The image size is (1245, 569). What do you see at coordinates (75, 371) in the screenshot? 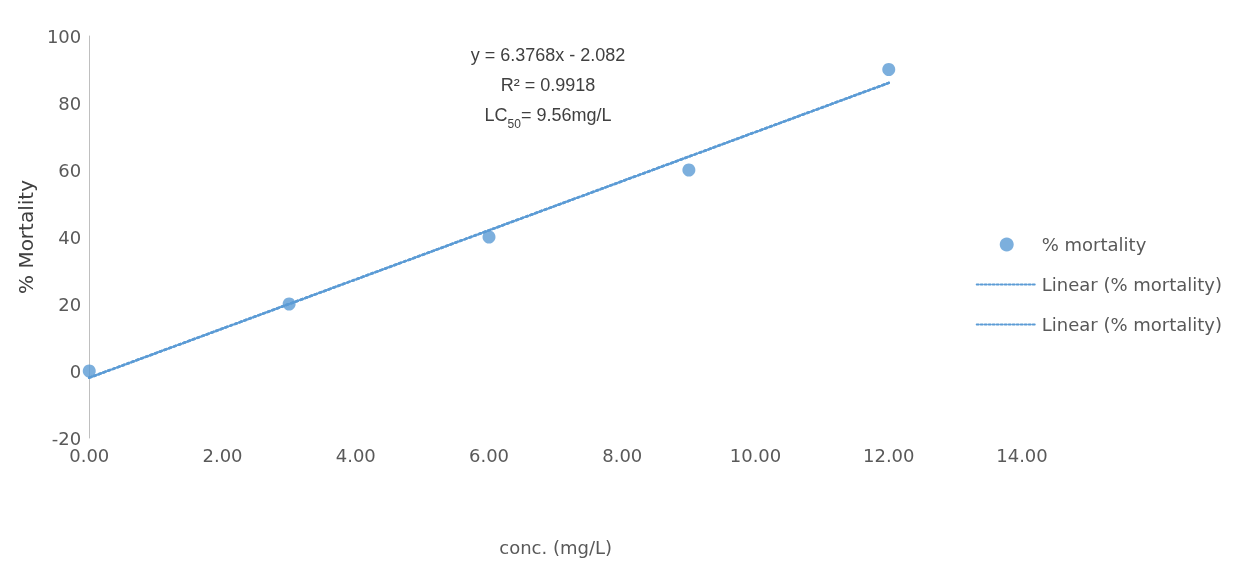
I see `y-tick-label: 0` at bounding box center [75, 371].